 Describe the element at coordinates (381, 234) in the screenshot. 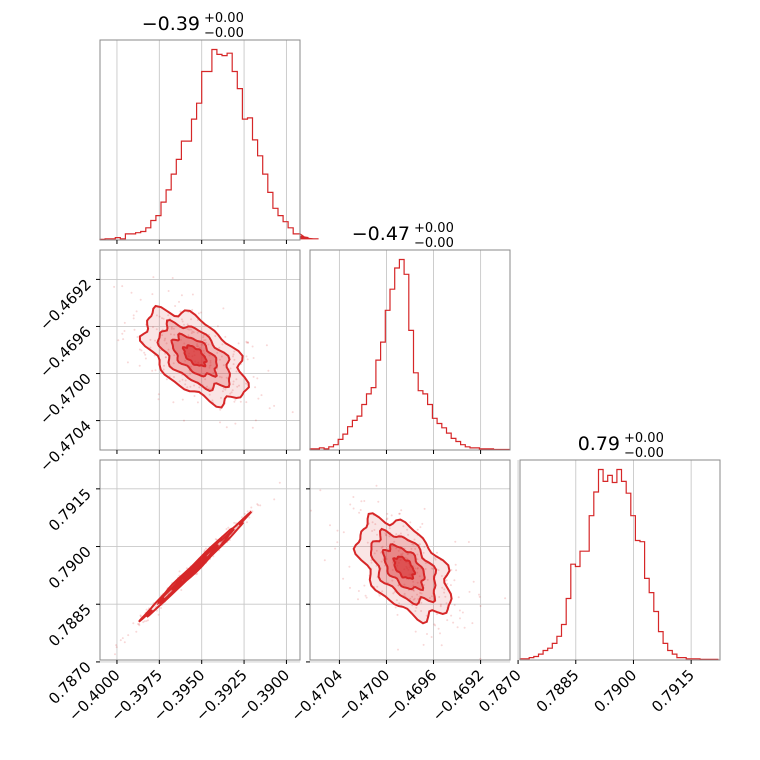

I see `title-1: −0.47` at that location.